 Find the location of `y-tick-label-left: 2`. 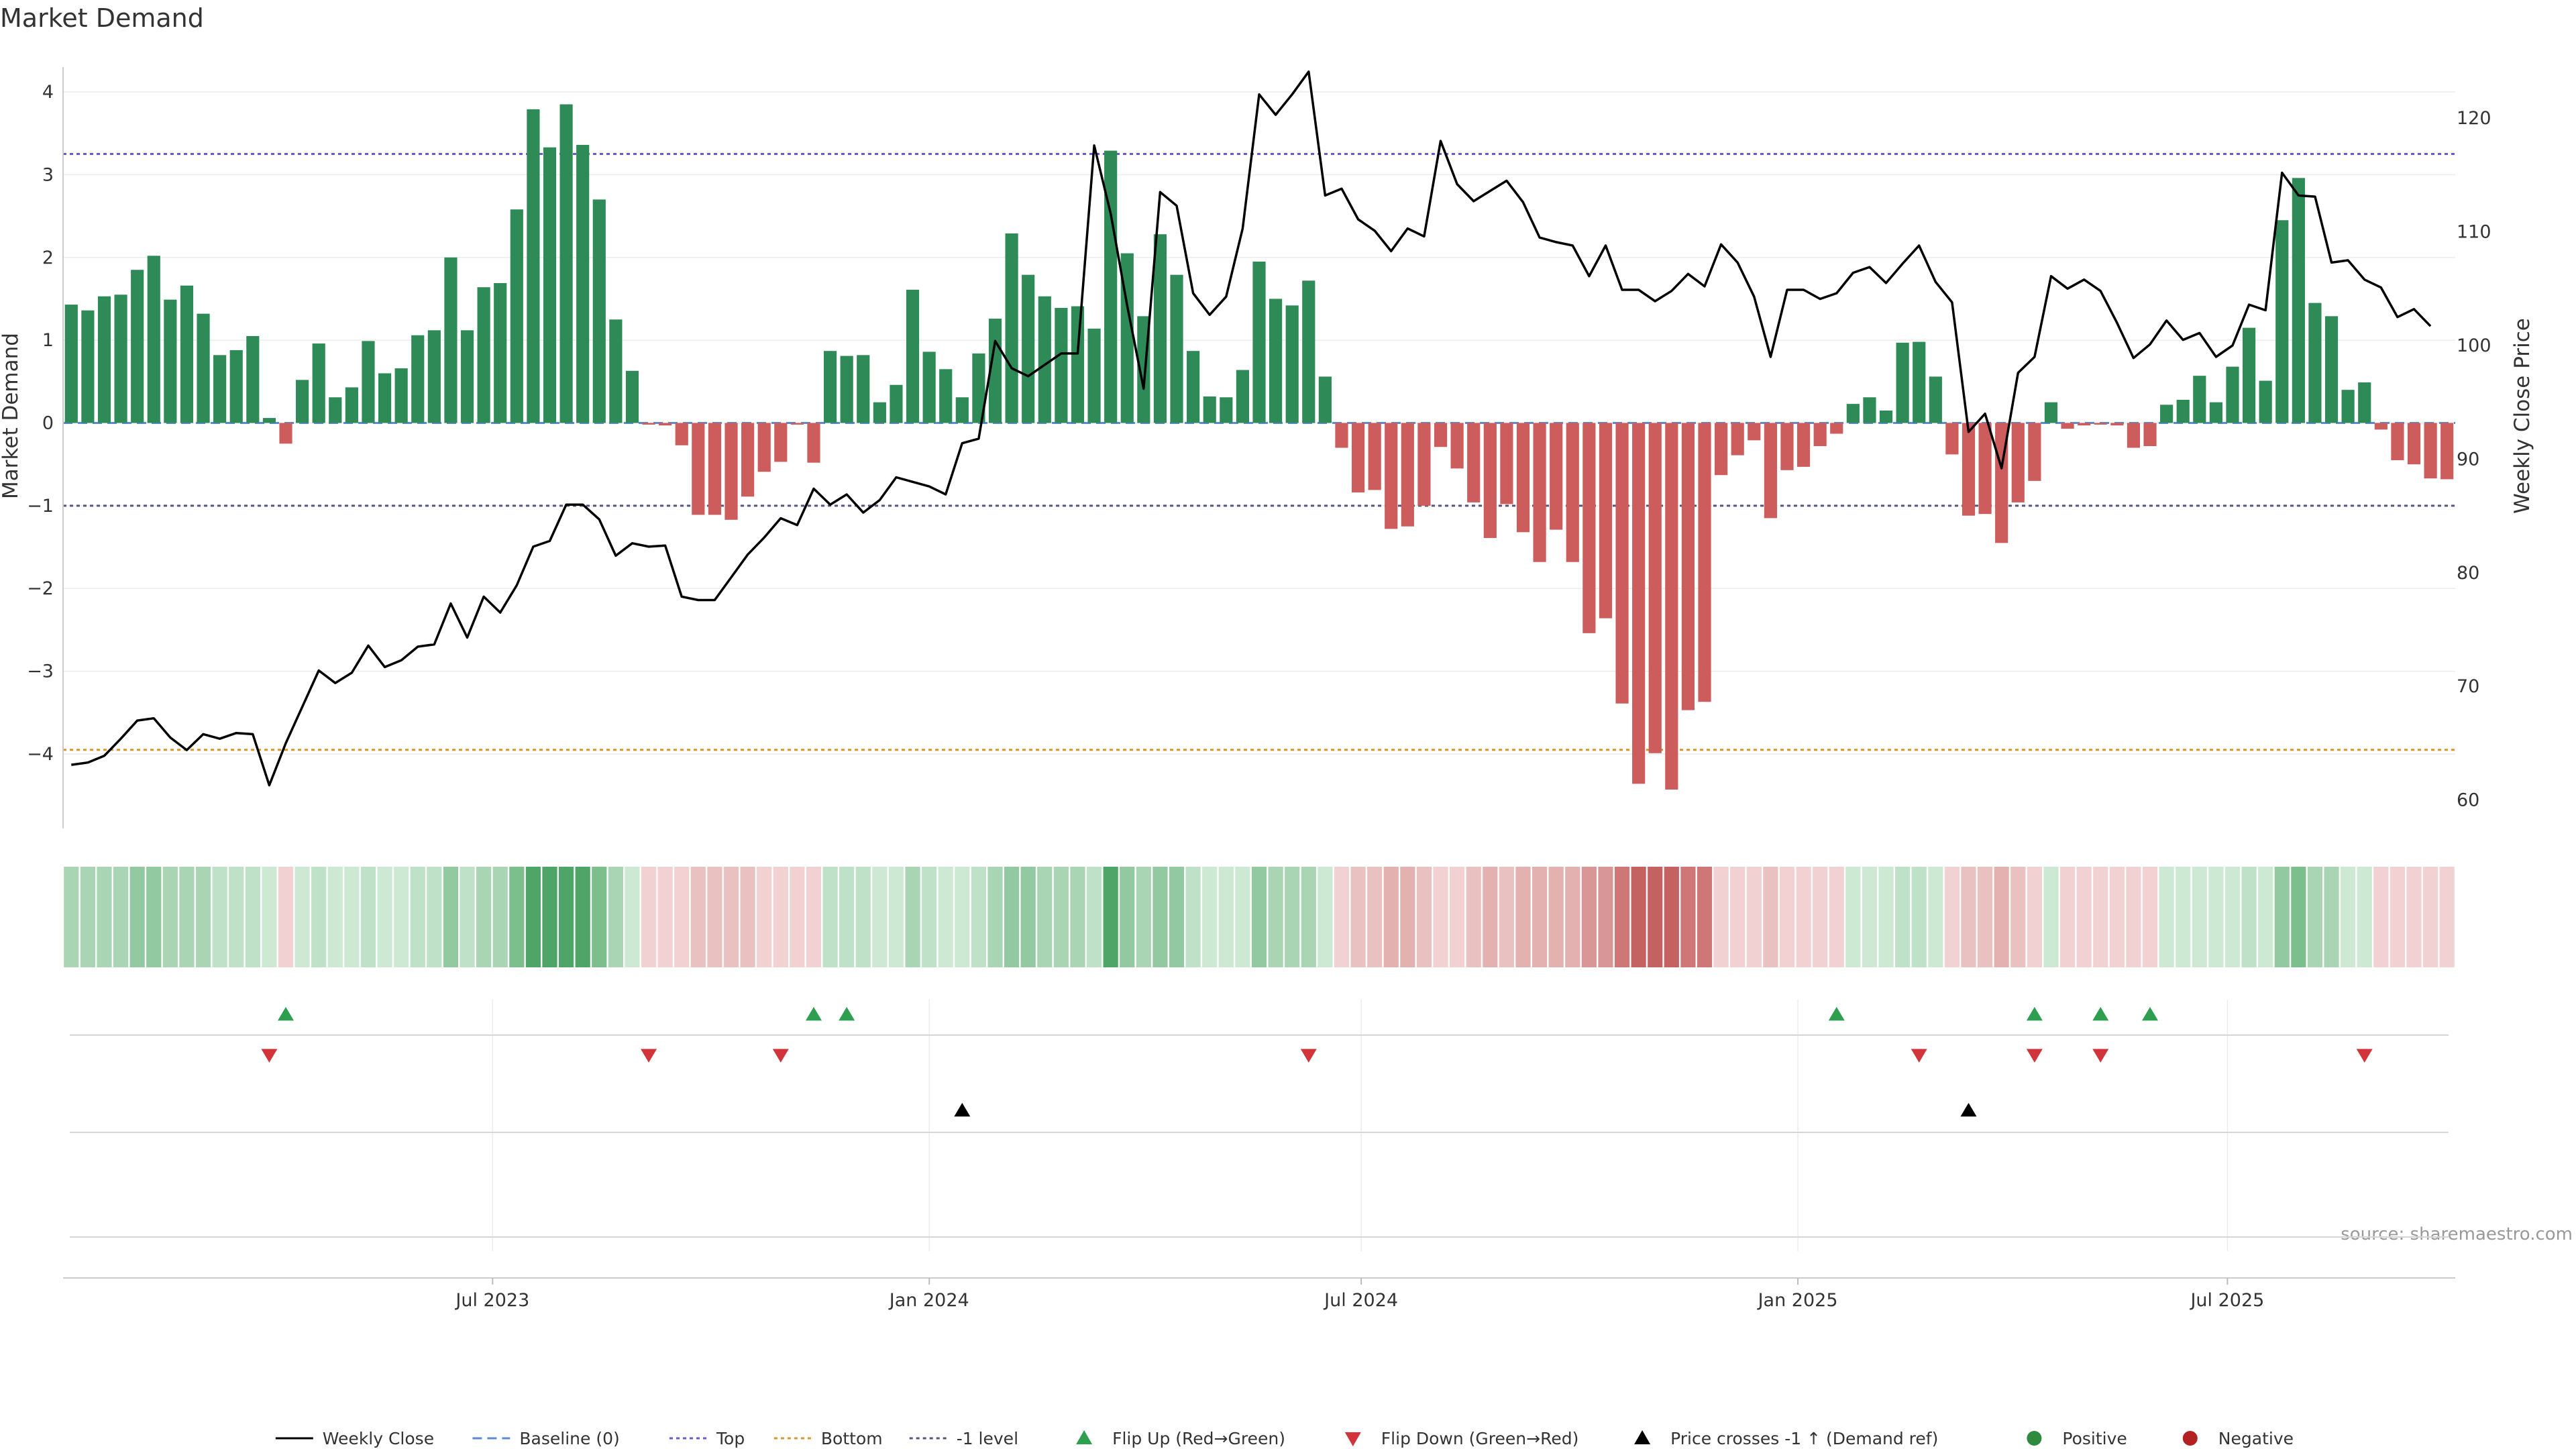

y-tick-label-left: 2 is located at coordinates (48, 258).